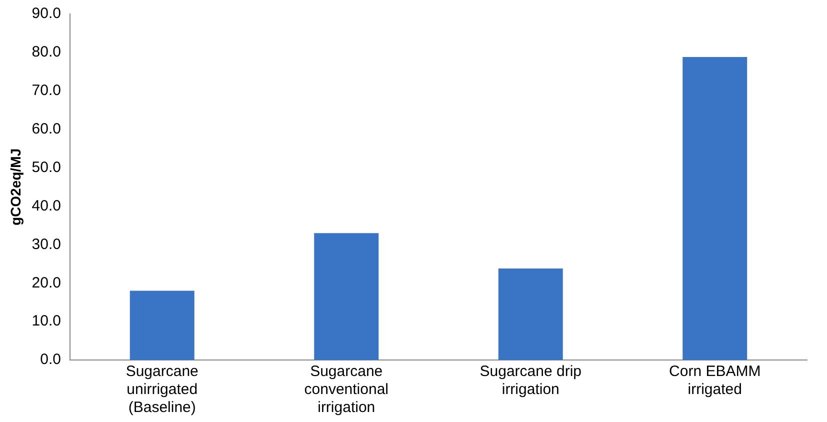 This screenshot has height=422, width=827. What do you see at coordinates (46, 167) in the screenshot?
I see `y-tick-label: 50.0` at bounding box center [46, 167].